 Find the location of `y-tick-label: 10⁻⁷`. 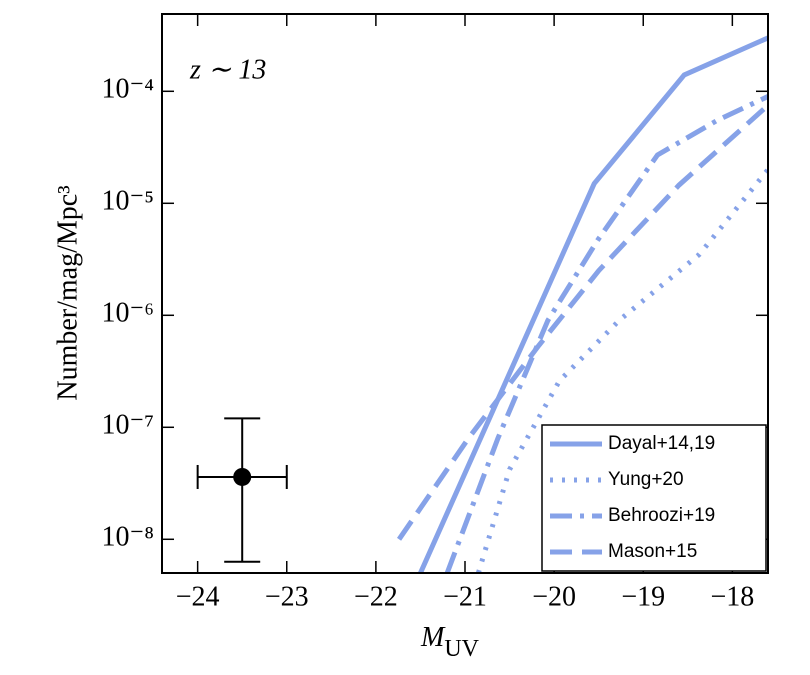

y-tick-label: 10⁻⁷ is located at coordinates (127, 425).